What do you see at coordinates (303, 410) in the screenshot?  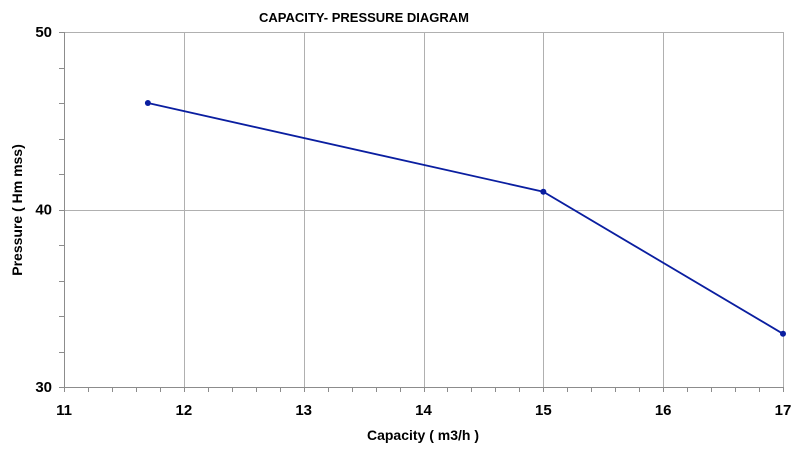 I see `x-tick-label: 13` at bounding box center [303, 410].